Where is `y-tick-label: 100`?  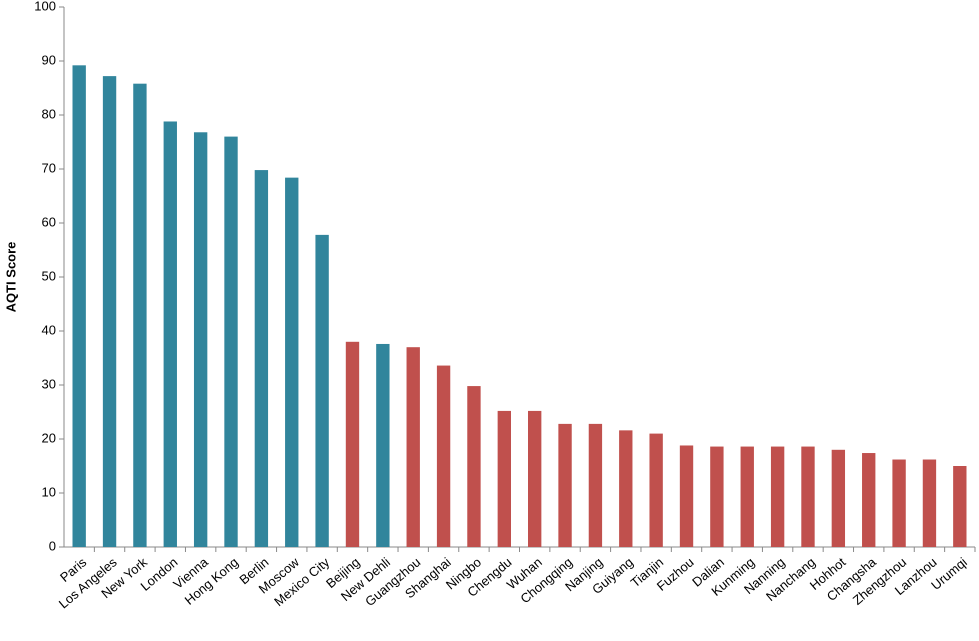
y-tick-label: 100 is located at coordinates (45, 6).